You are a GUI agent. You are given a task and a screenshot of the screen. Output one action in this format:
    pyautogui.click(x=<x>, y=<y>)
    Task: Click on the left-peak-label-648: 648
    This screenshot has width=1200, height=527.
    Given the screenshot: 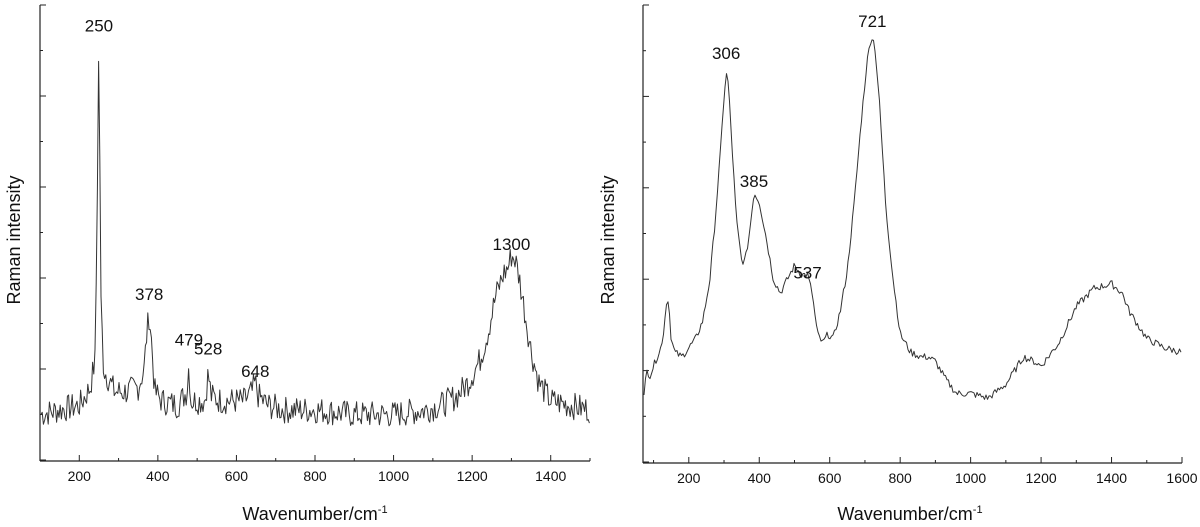 What is the action you would take?
    pyautogui.click(x=255, y=371)
    